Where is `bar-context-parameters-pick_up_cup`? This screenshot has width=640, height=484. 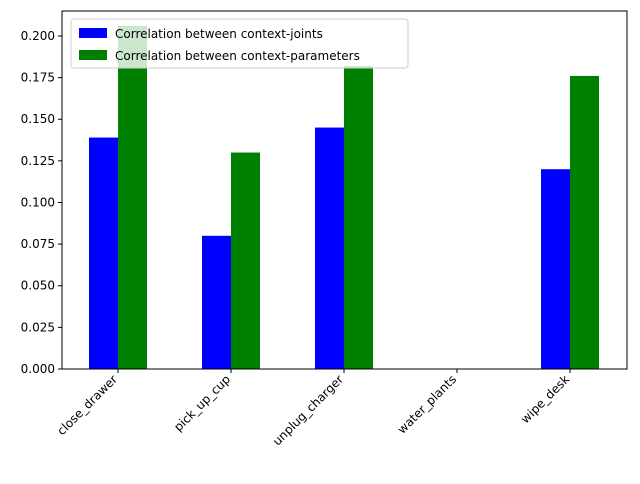
bar-context-parameters-pick_up_cup is located at coordinates (245, 260).